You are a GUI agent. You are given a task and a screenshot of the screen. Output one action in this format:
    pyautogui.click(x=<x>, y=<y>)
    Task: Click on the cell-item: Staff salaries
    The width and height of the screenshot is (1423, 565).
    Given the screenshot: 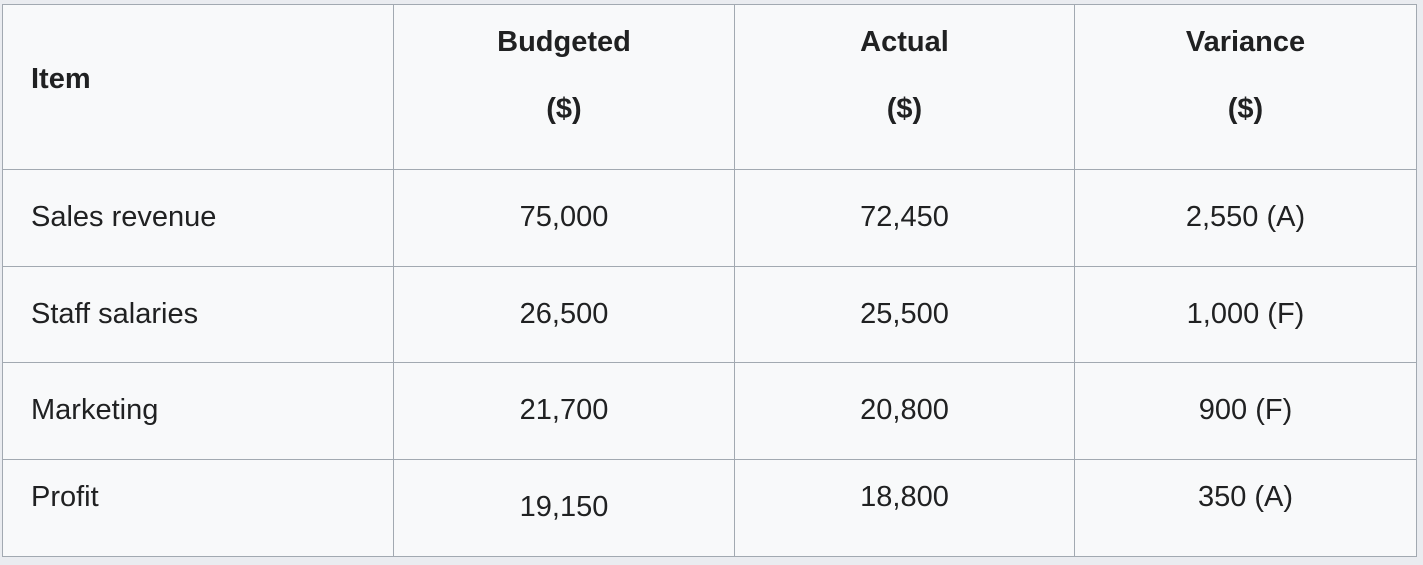 What is the action you would take?
    pyautogui.click(x=198, y=314)
    